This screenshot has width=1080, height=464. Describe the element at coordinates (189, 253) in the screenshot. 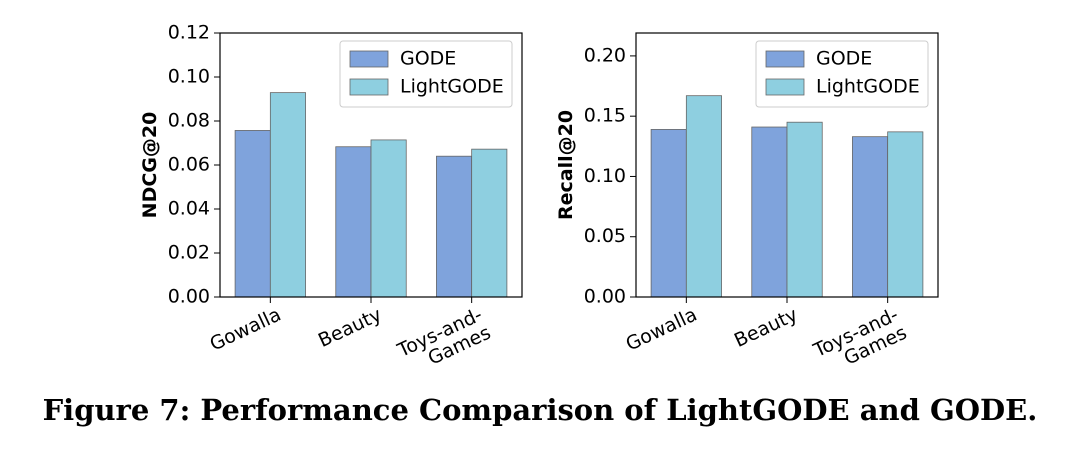

I see `y-tick-label: 0.02` at that location.